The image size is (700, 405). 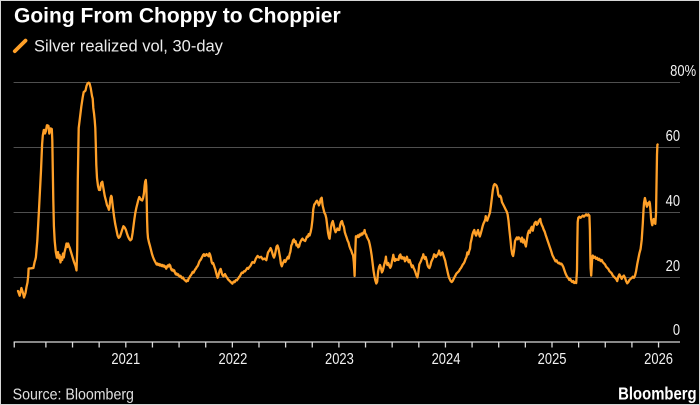 What do you see at coordinates (129, 46) in the screenshot?
I see `svg-text: Silver realized vol, 30-day` at bounding box center [129, 46].